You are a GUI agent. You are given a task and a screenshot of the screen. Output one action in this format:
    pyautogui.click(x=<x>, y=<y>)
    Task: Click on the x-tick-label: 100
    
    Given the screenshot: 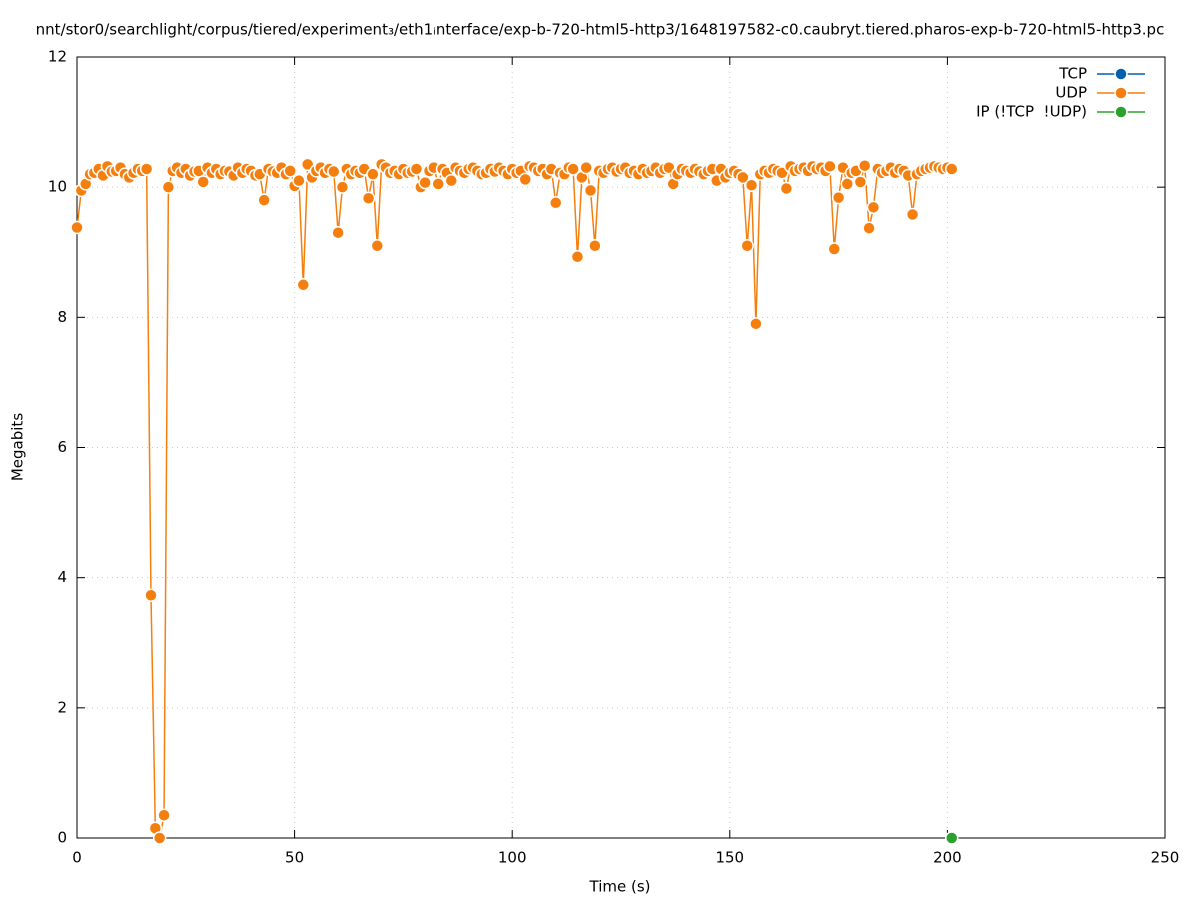 What is the action you would take?
    pyautogui.click(x=512, y=858)
    